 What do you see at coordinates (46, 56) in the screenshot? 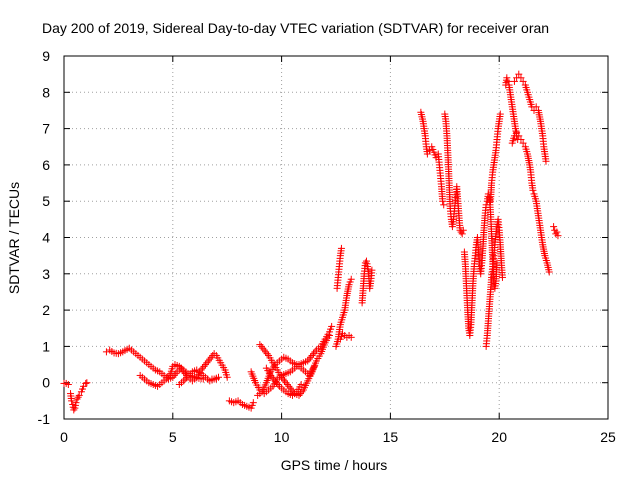
I see `y-tick-label: 9` at bounding box center [46, 56].